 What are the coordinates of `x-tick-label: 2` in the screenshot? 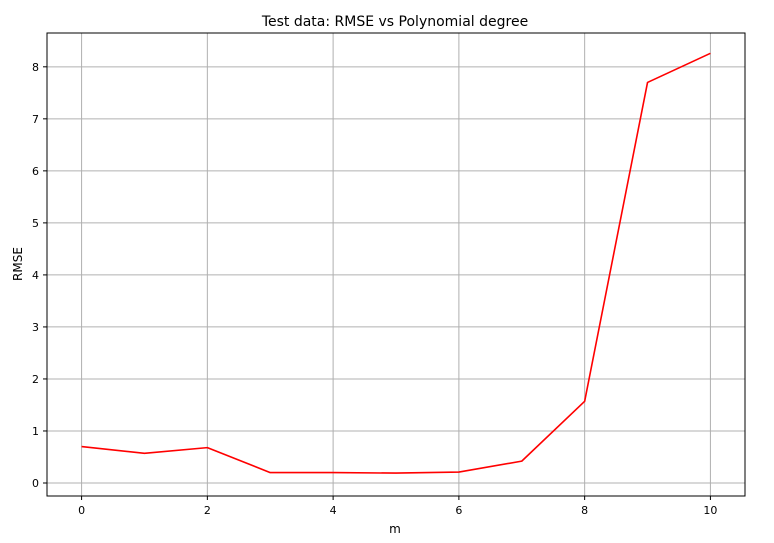 It's located at (207, 510).